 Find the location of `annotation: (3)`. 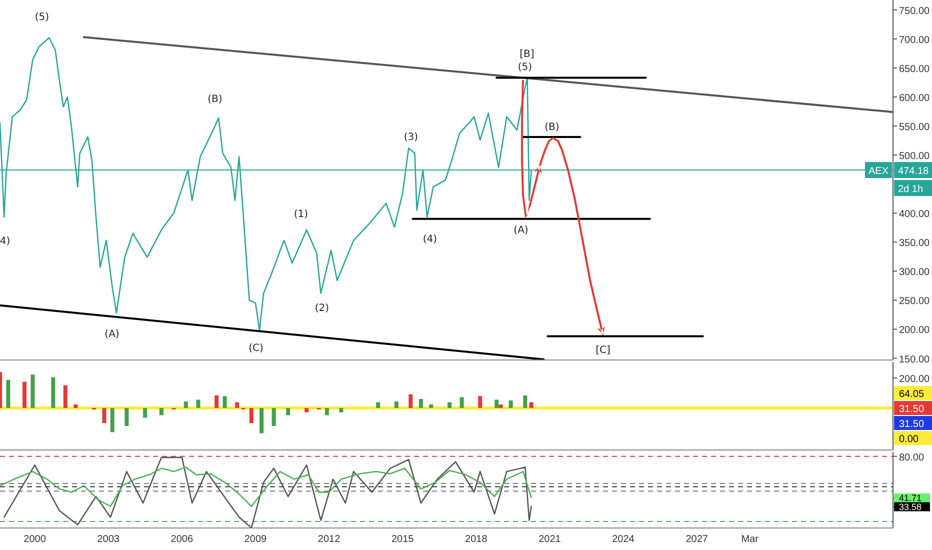

annotation: (3) is located at coordinates (411, 137).